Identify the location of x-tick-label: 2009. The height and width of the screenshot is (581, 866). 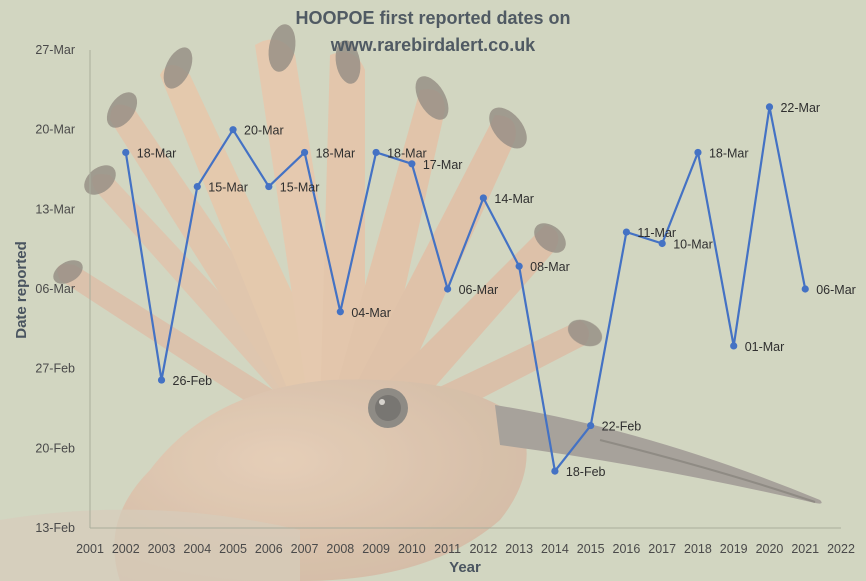
(376, 549).